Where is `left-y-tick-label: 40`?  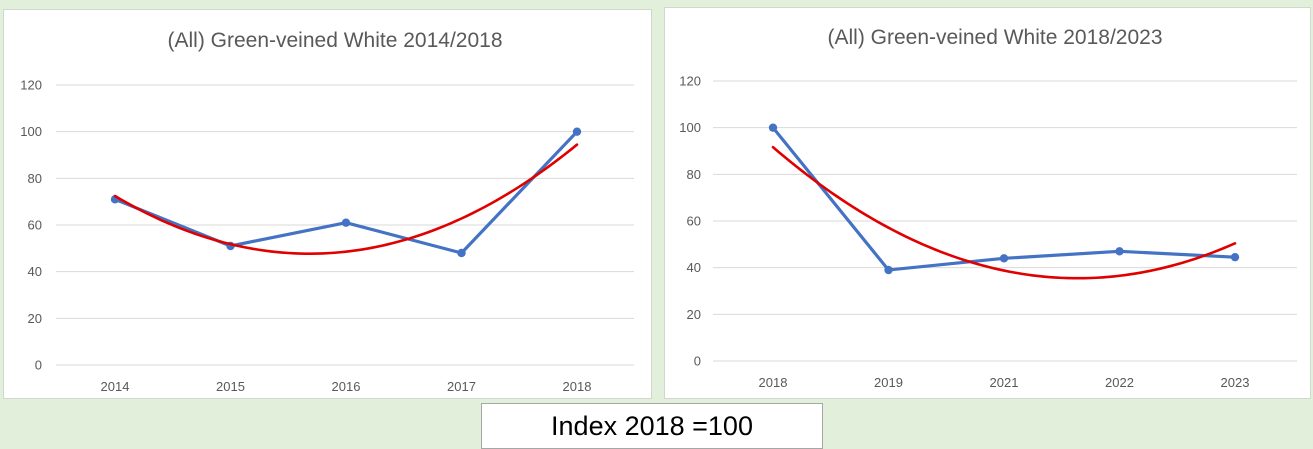 left-y-tick-label: 40 is located at coordinates (35, 271).